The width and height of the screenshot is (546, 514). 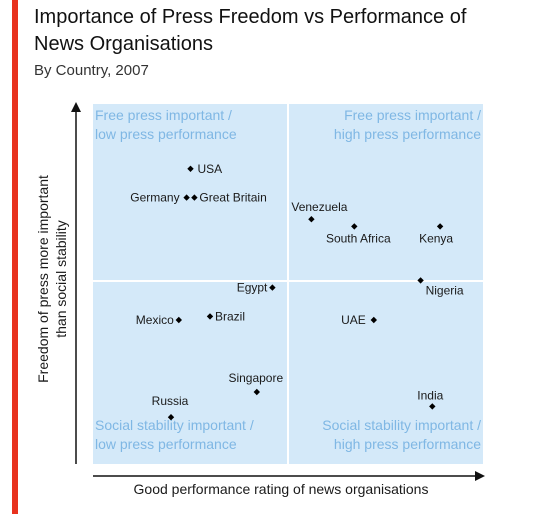 I want to click on point-label: Mexico, so click(x=155, y=320).